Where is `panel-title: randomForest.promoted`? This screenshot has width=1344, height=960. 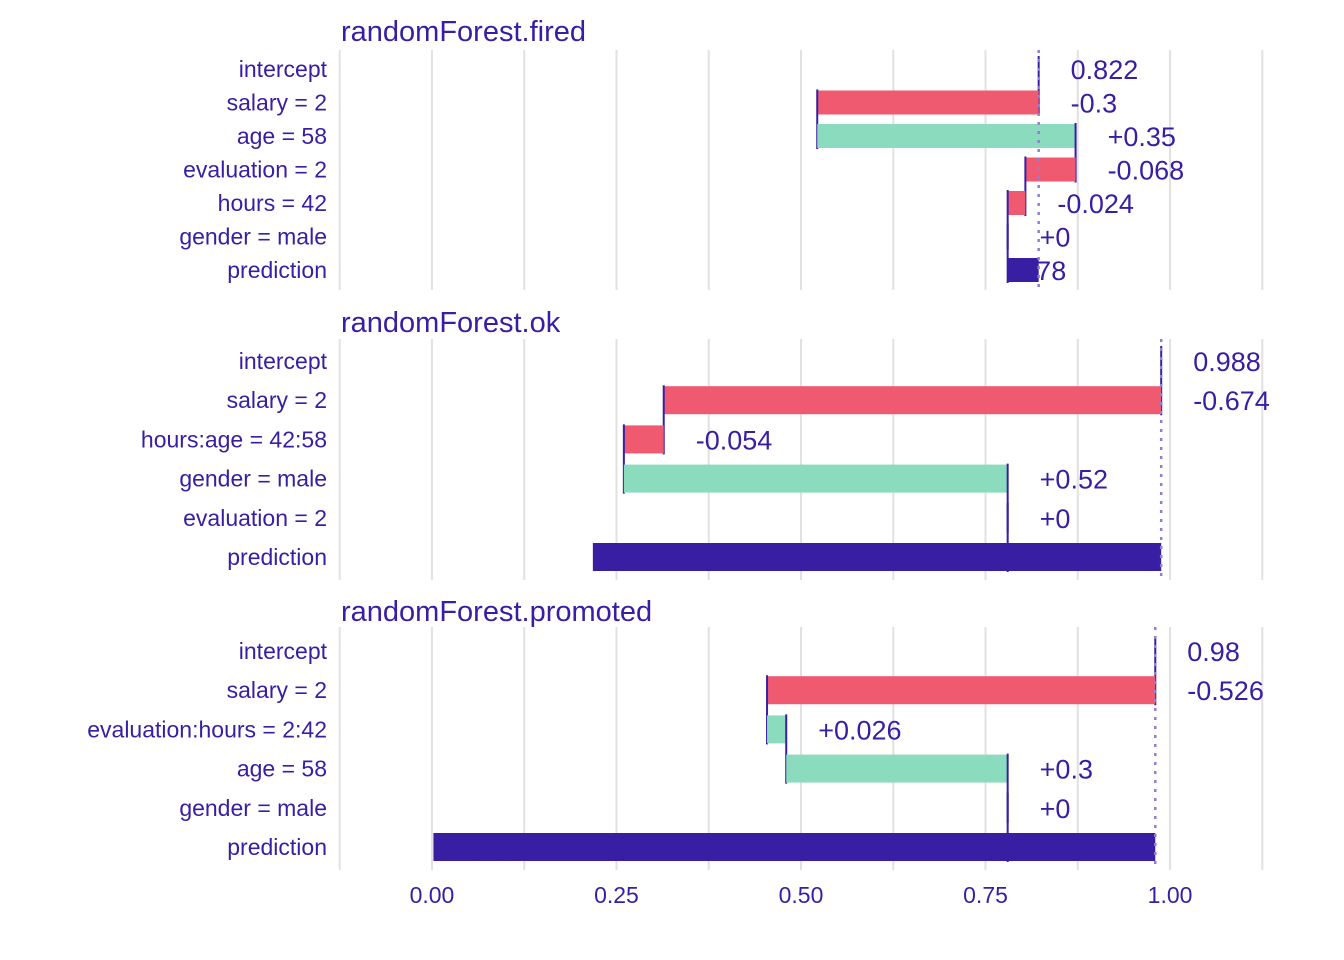 panel-title: randomForest.promoted is located at coordinates (496, 612).